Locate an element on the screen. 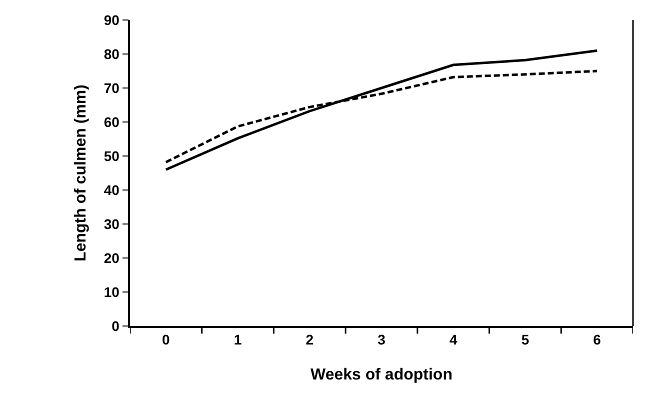 This screenshot has height=416, width=663. y-tick-label: 80 is located at coordinates (112, 54).